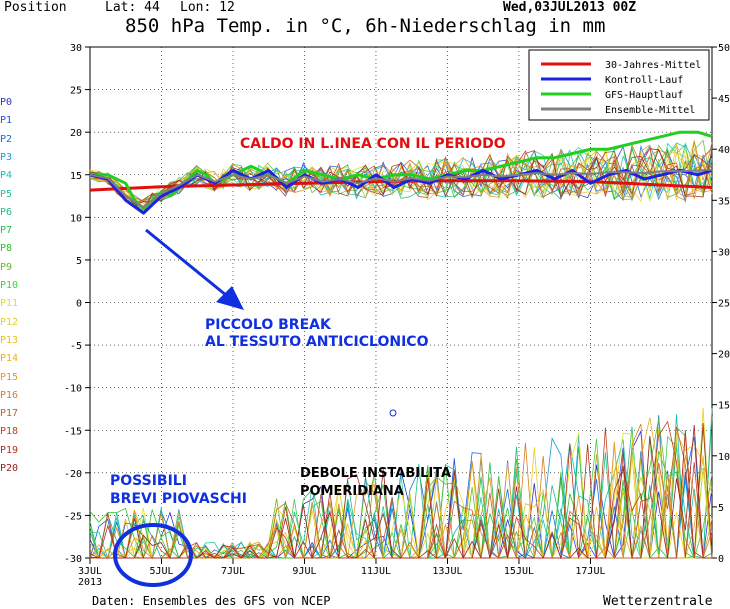 This screenshot has width=730, height=609. I want to click on legend-label: Kontroll-Lauf, so click(644, 80).